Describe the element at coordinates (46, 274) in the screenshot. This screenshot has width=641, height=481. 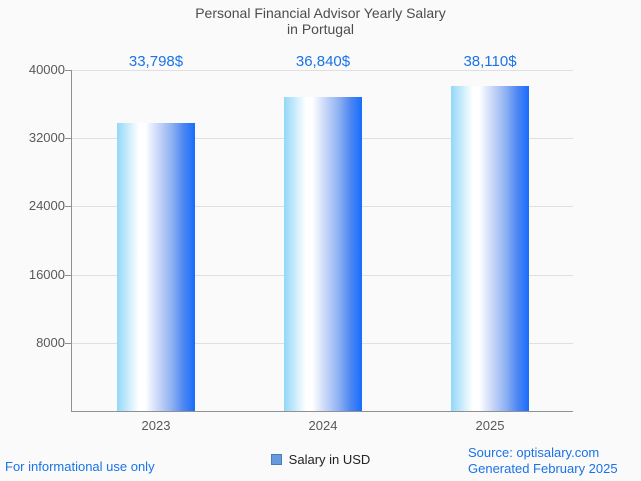
I see `y-axis-label-16000: 16000` at that location.